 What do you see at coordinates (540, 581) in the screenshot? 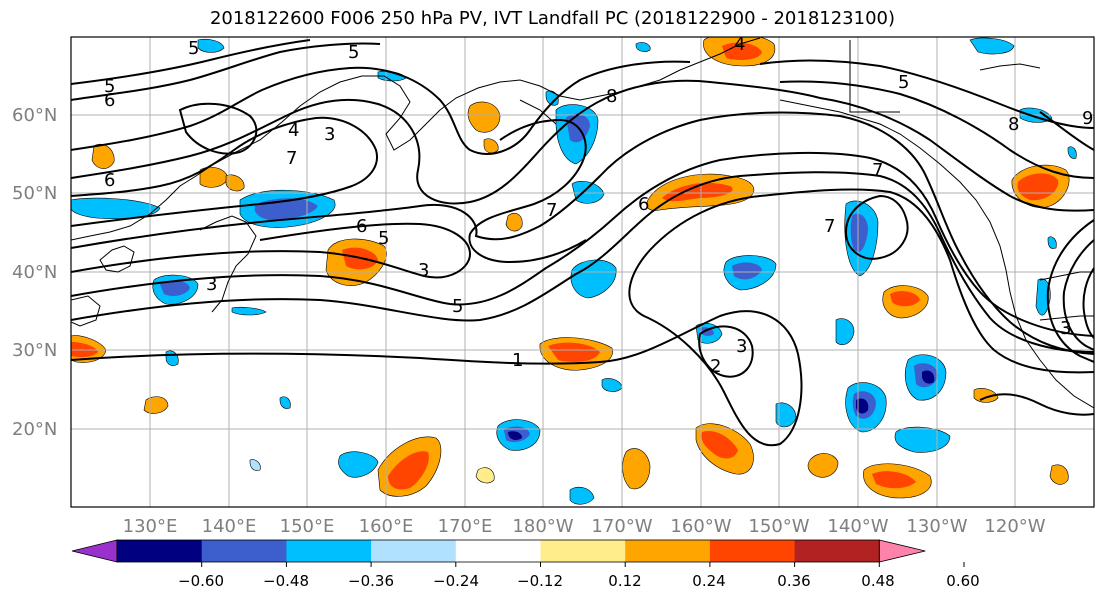
I see `colorbar-tick-label: −0.12` at bounding box center [540, 581].